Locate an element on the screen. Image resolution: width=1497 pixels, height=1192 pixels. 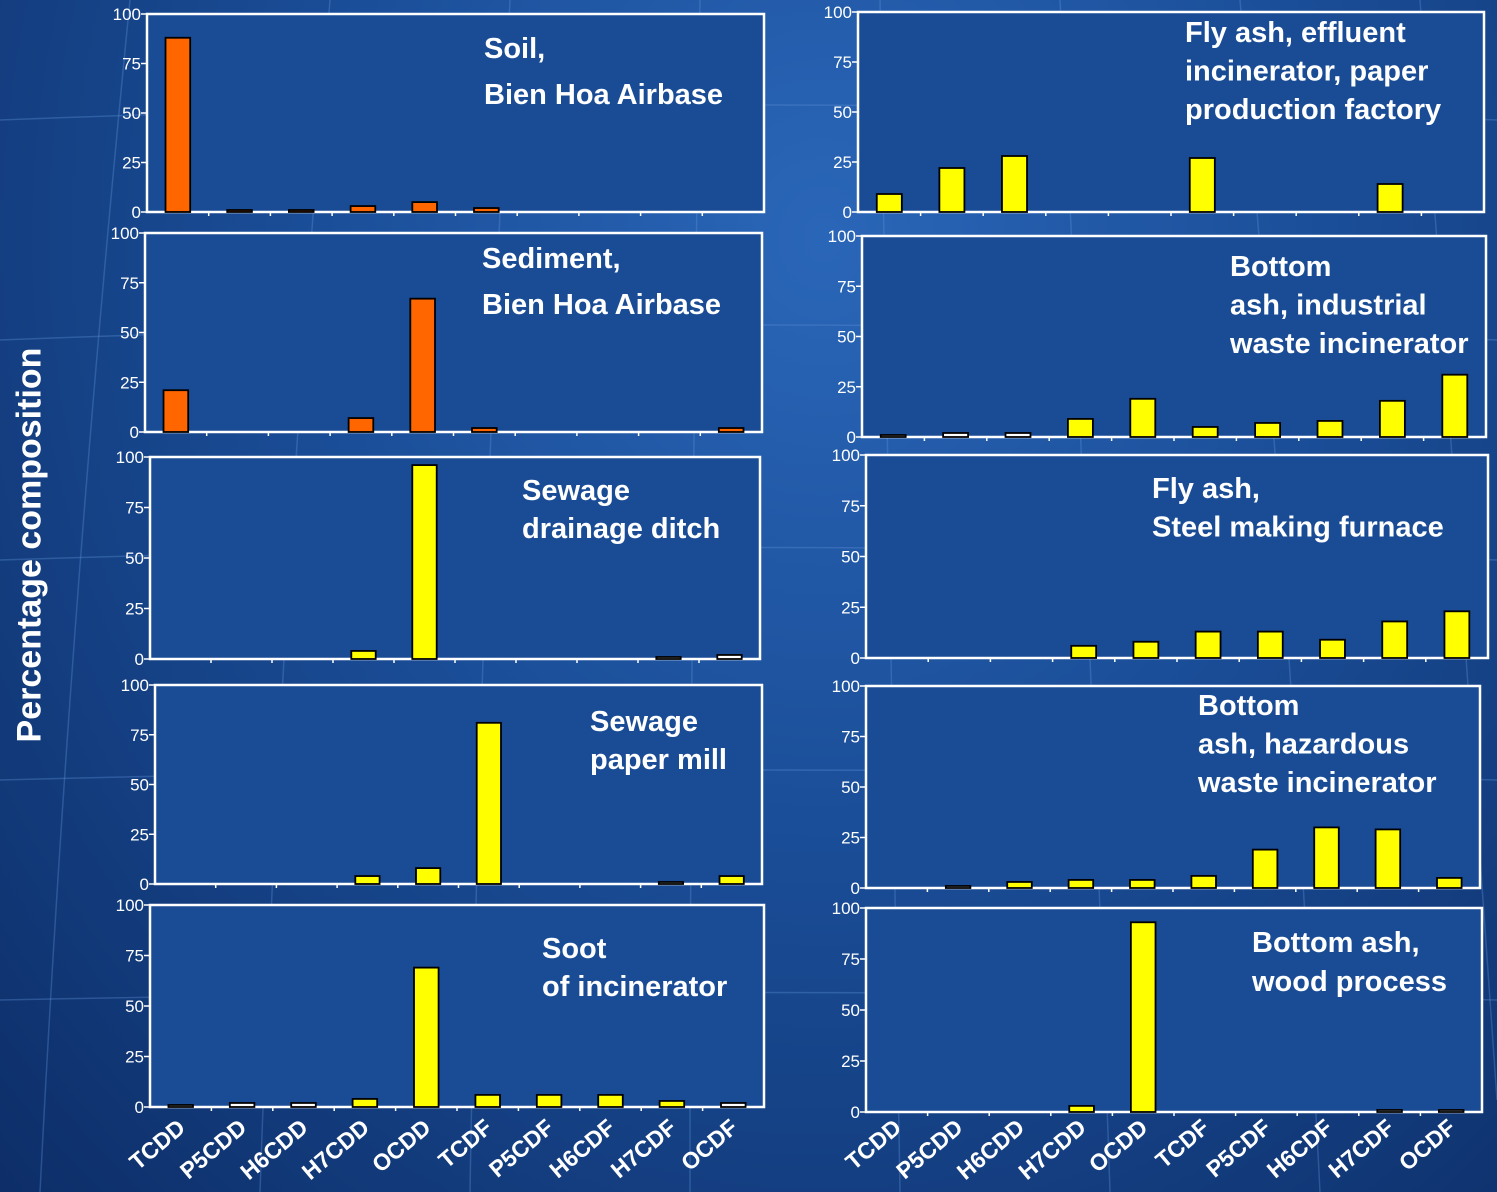
chart-panel-1: 0 25 50 75 100 Soil, Bien Hoa Airbase is located at coordinates (439, 113).